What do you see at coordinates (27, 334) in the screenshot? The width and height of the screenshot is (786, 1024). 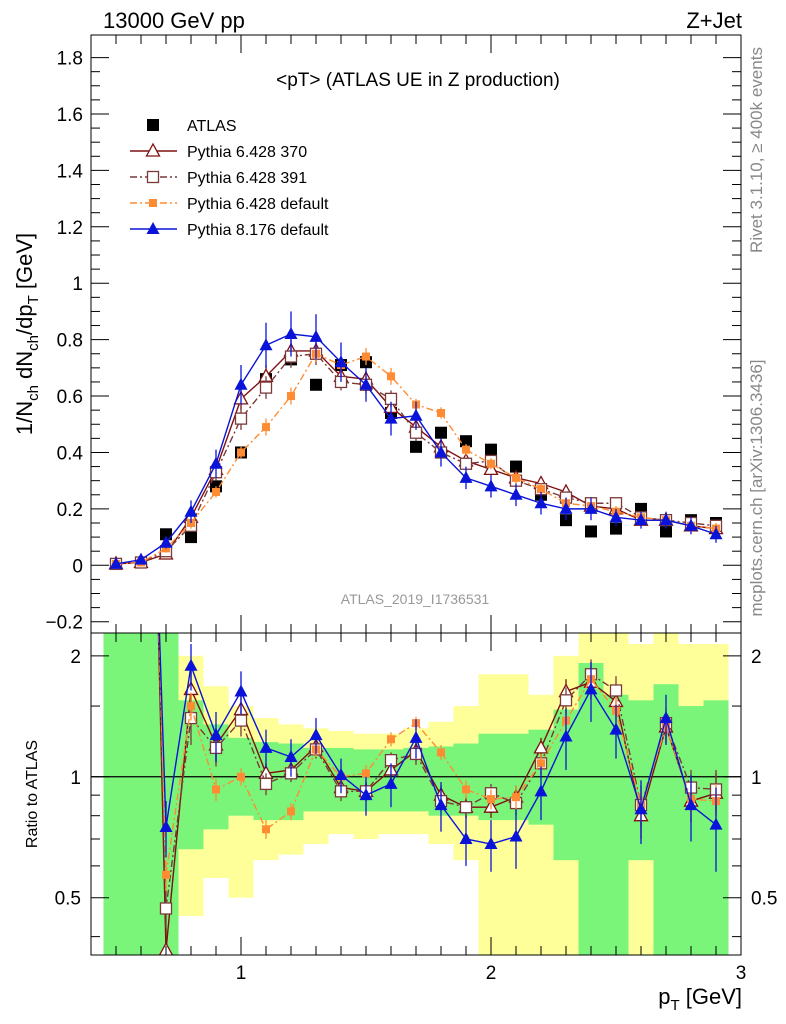 I see `main-ylabel: 1/Nch dNch/dpT [GeV]` at bounding box center [27, 334].